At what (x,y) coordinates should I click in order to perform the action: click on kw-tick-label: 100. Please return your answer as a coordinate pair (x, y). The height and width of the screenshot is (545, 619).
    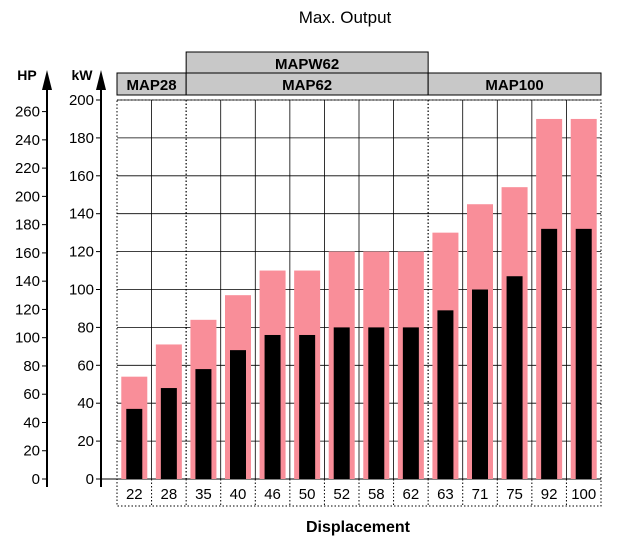
    Looking at the image, I should click on (81, 290).